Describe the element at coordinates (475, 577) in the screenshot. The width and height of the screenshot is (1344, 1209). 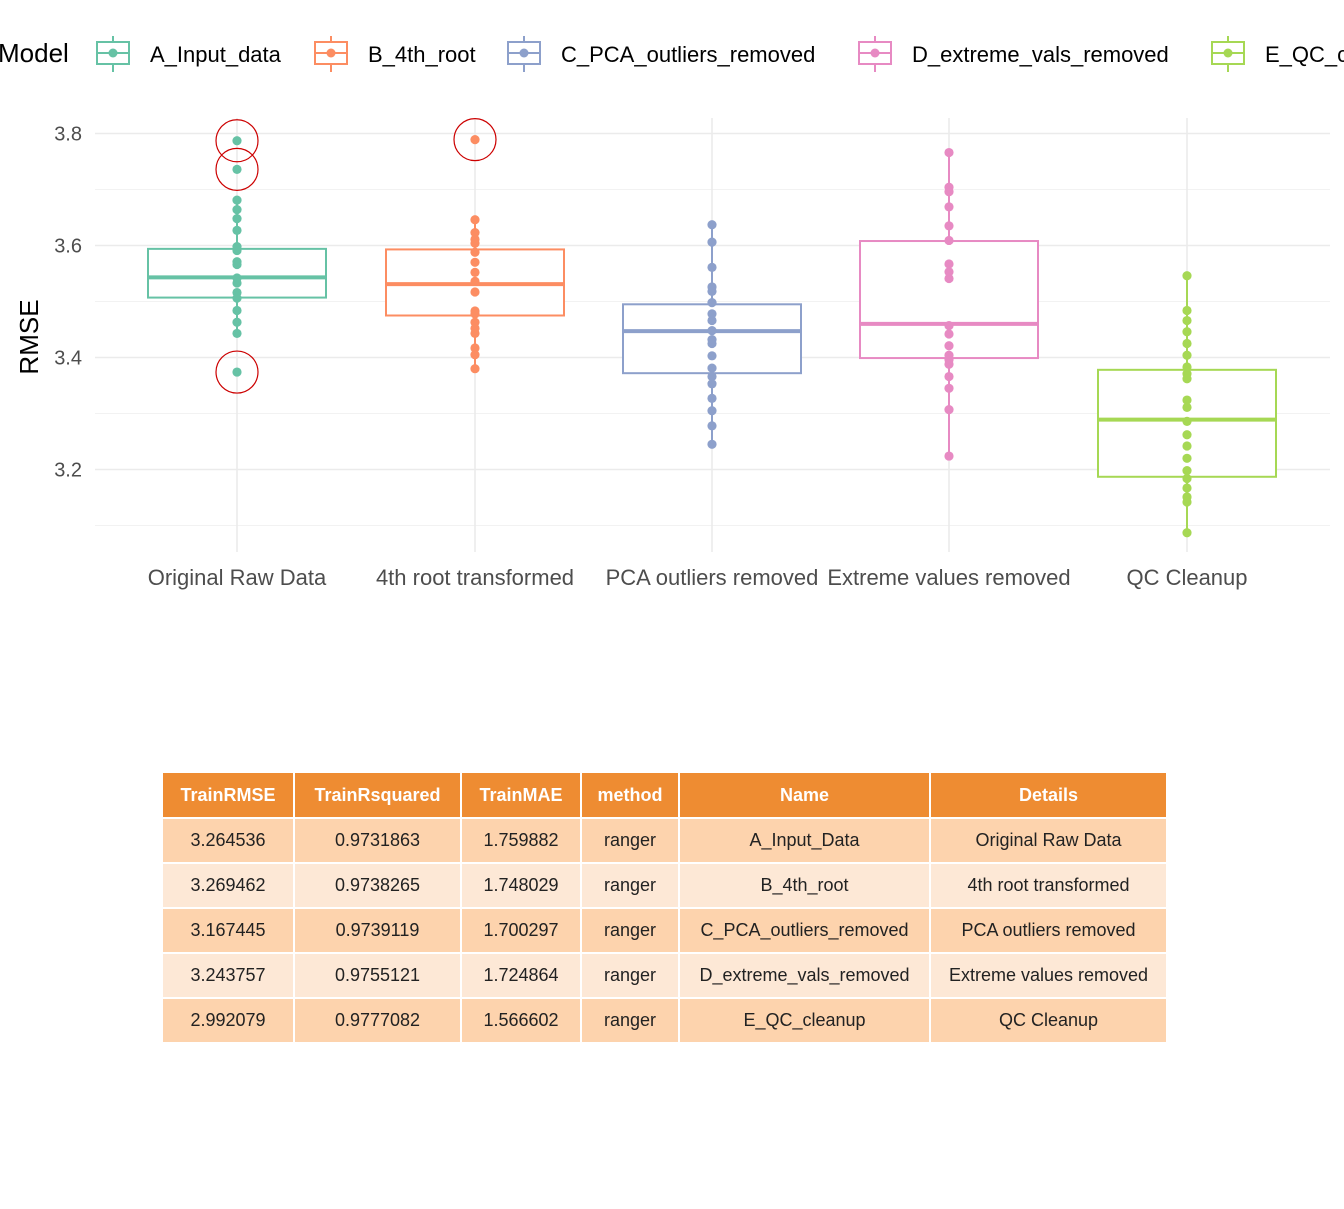
I see `x-tick-label: 4th root transformed` at that location.